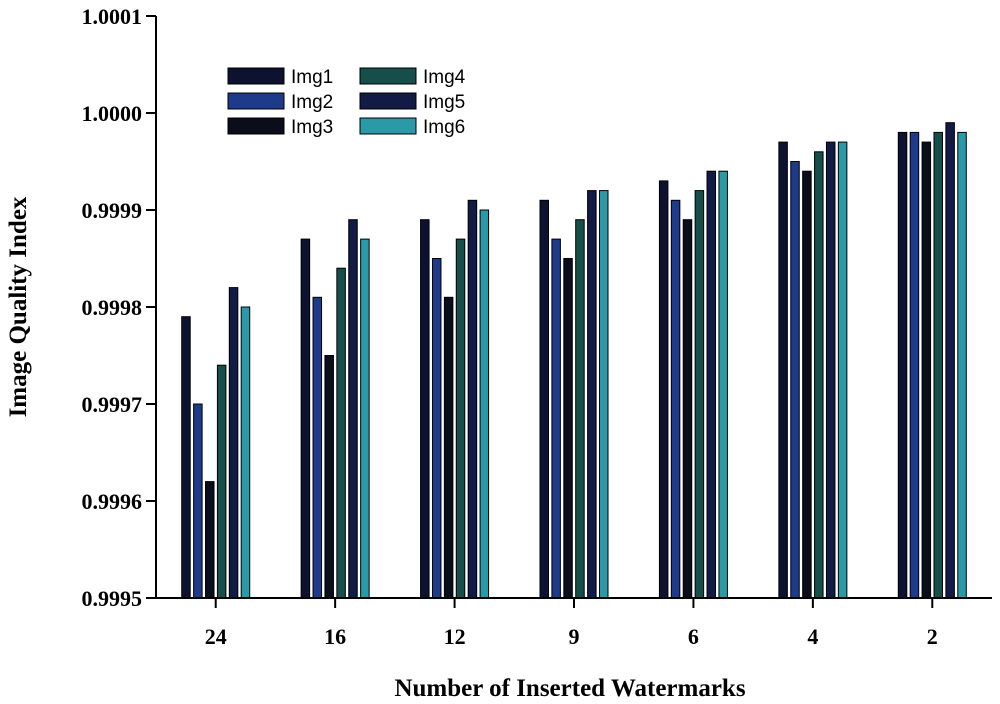  What do you see at coordinates (312, 127) in the screenshot?
I see `legend-label-img3: Img3` at bounding box center [312, 127].